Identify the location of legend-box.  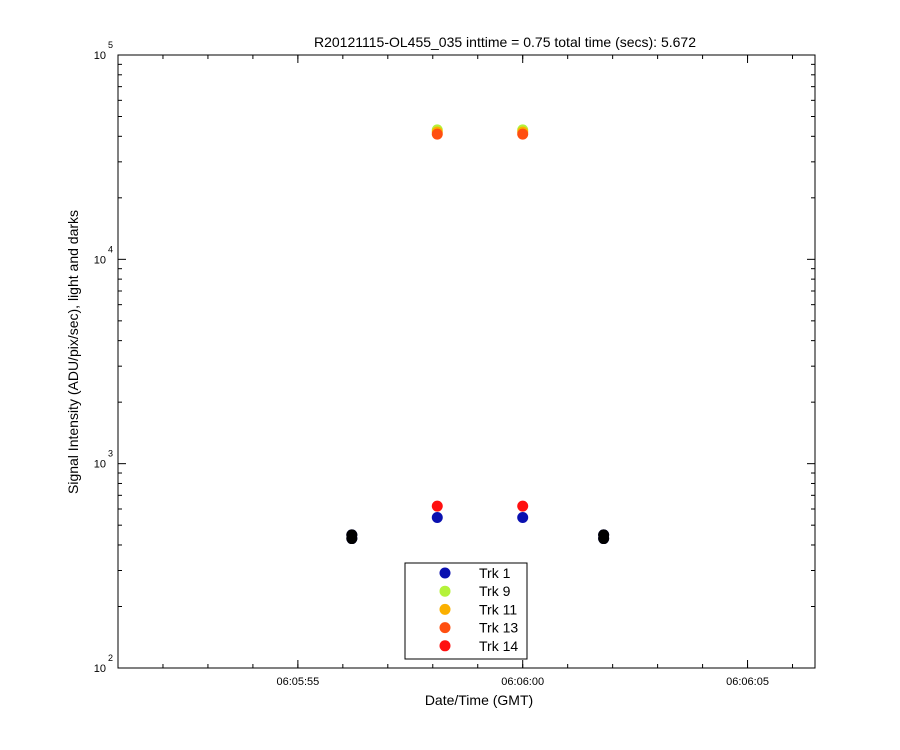
(466, 611).